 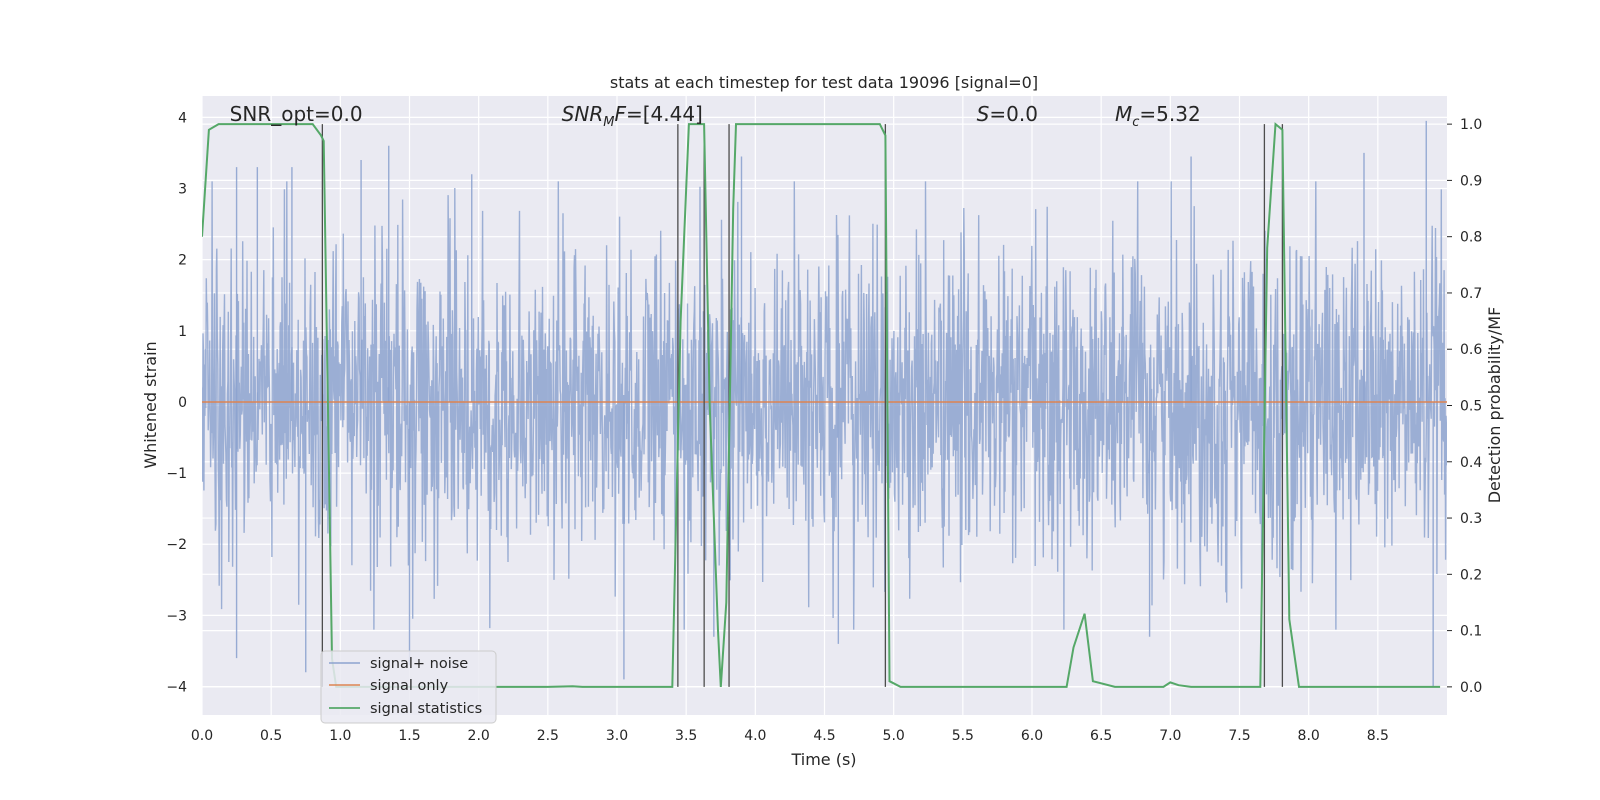 What do you see at coordinates (548, 736) in the screenshot?
I see `x-tick-label: 2.5` at bounding box center [548, 736].